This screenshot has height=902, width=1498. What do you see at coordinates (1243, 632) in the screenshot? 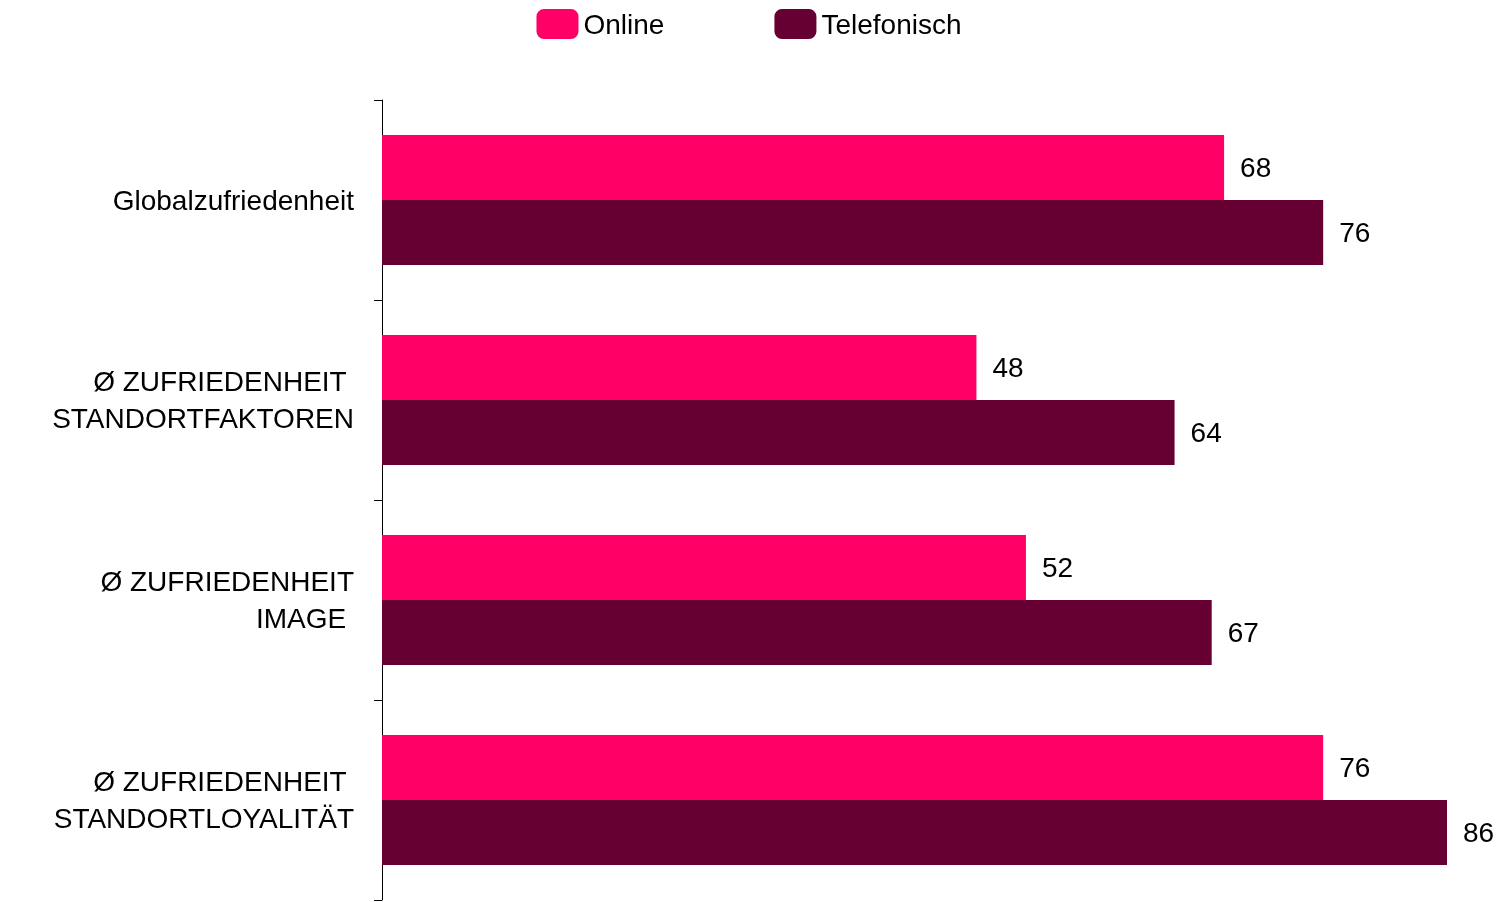
I see `data-label: 67` at bounding box center [1243, 632].